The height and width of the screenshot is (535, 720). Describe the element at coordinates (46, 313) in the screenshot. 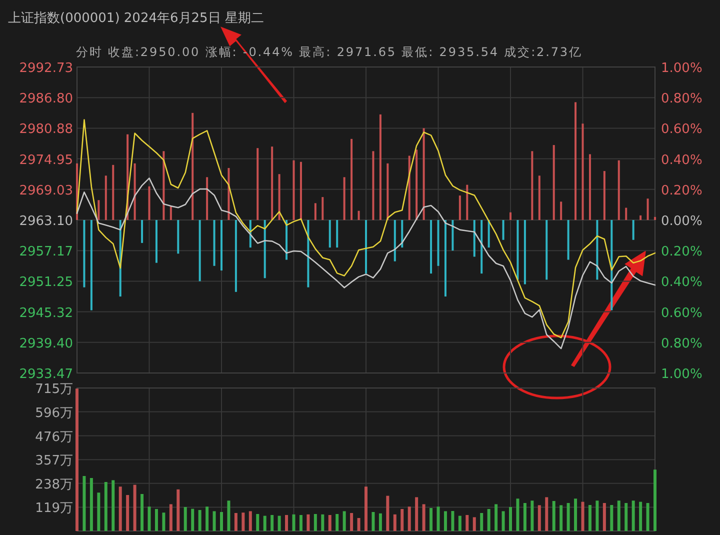

I see `y-tick-label: 2945.32` at that location.